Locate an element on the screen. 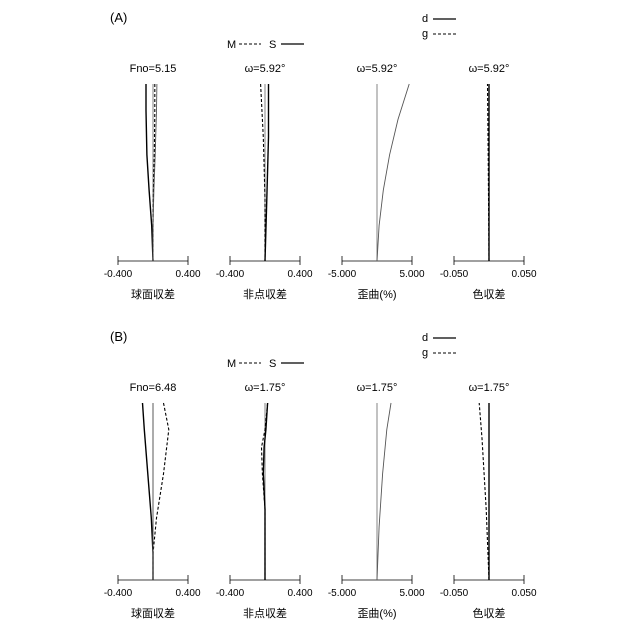 The image size is (640, 640). subplot-4: ω=1.75° -0.050 0.050 色収差 is located at coordinates (488, 501).